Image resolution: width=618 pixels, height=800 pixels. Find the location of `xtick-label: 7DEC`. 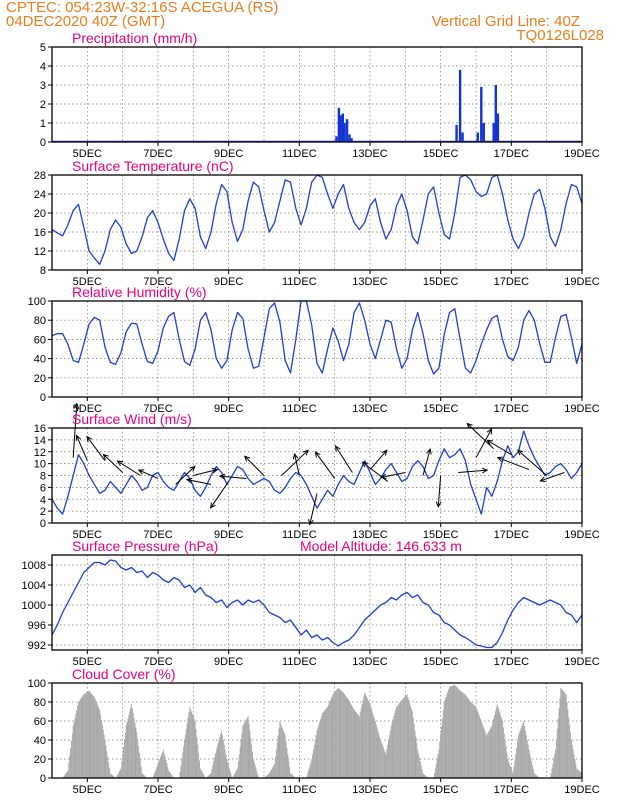

xtick-label: 7DEC is located at coordinates (157, 662).